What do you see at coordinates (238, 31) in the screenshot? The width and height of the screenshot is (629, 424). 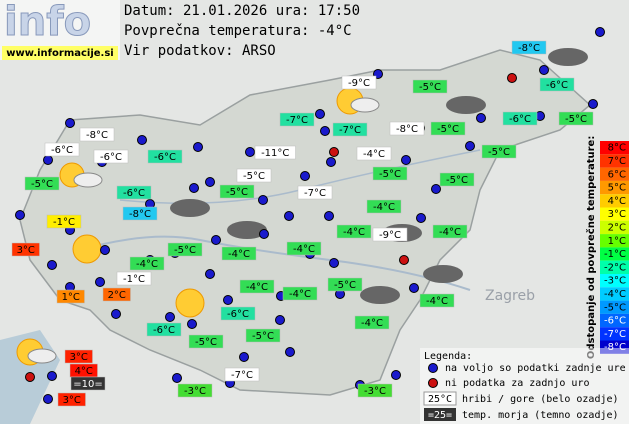 I see `avg-temp-line: Povprečna temperatura: -4°C` at bounding box center [238, 31].